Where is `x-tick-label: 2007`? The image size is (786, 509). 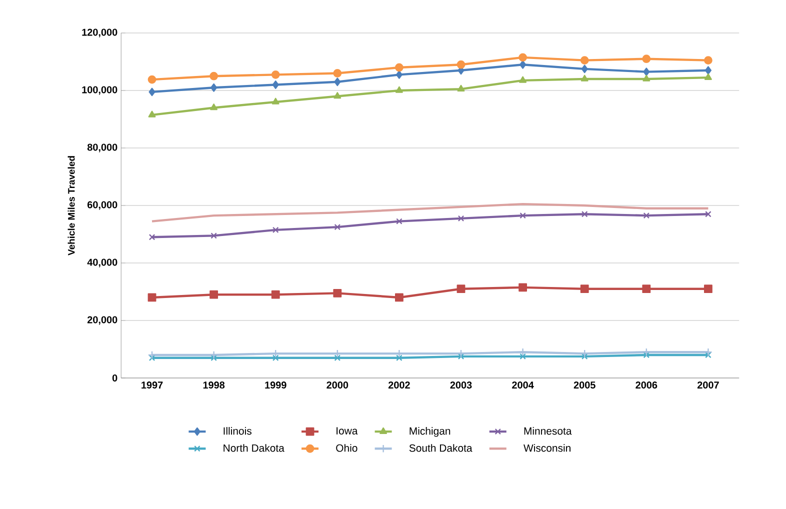
x-tick-label: 2007 is located at coordinates (708, 385).